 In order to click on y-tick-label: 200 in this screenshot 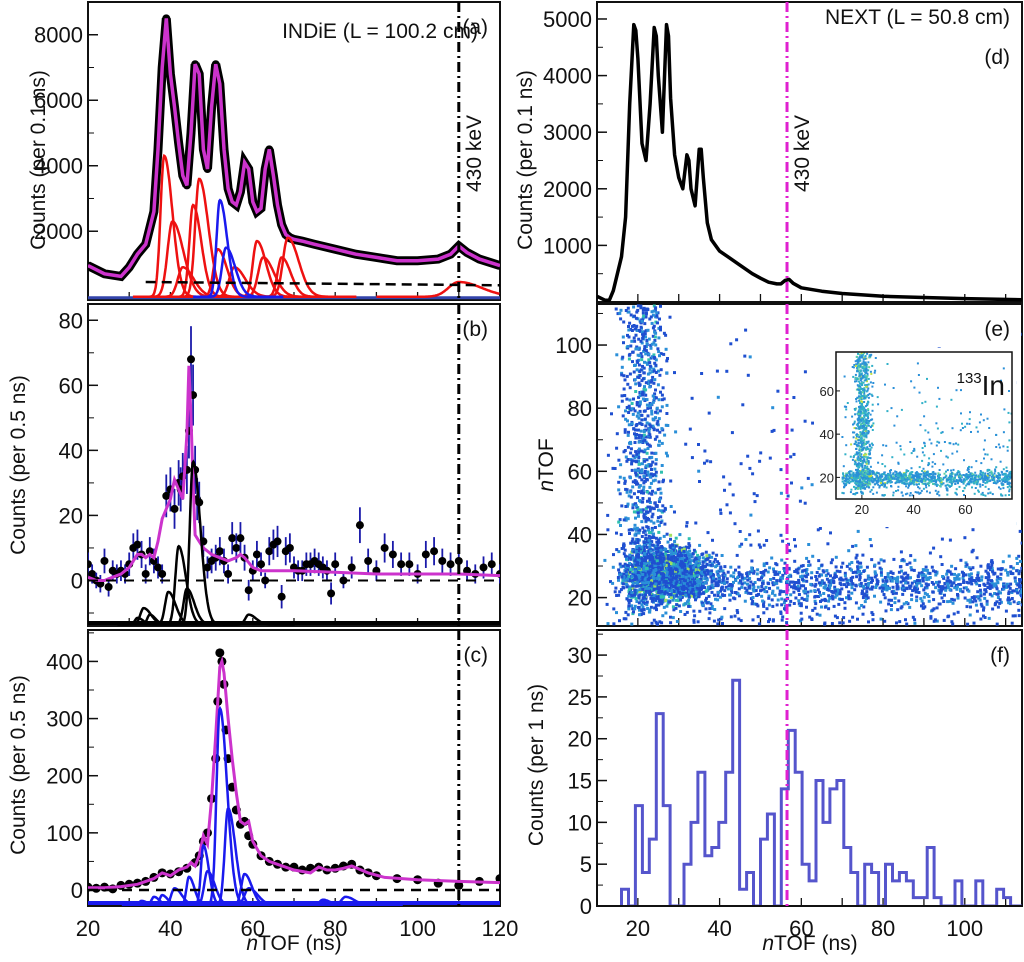, I will do `click(64, 776)`.